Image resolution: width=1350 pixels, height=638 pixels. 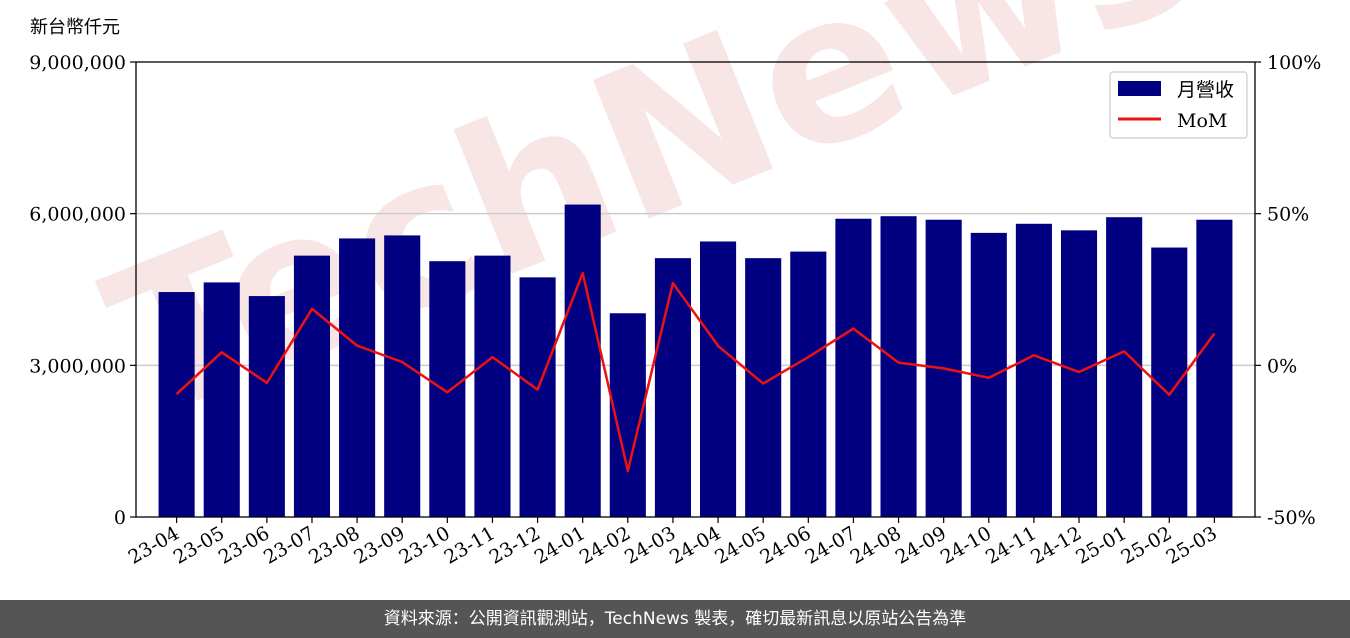 What do you see at coordinates (830, 545) in the screenshot?
I see `x-tick-label: 24-07` at bounding box center [830, 545].